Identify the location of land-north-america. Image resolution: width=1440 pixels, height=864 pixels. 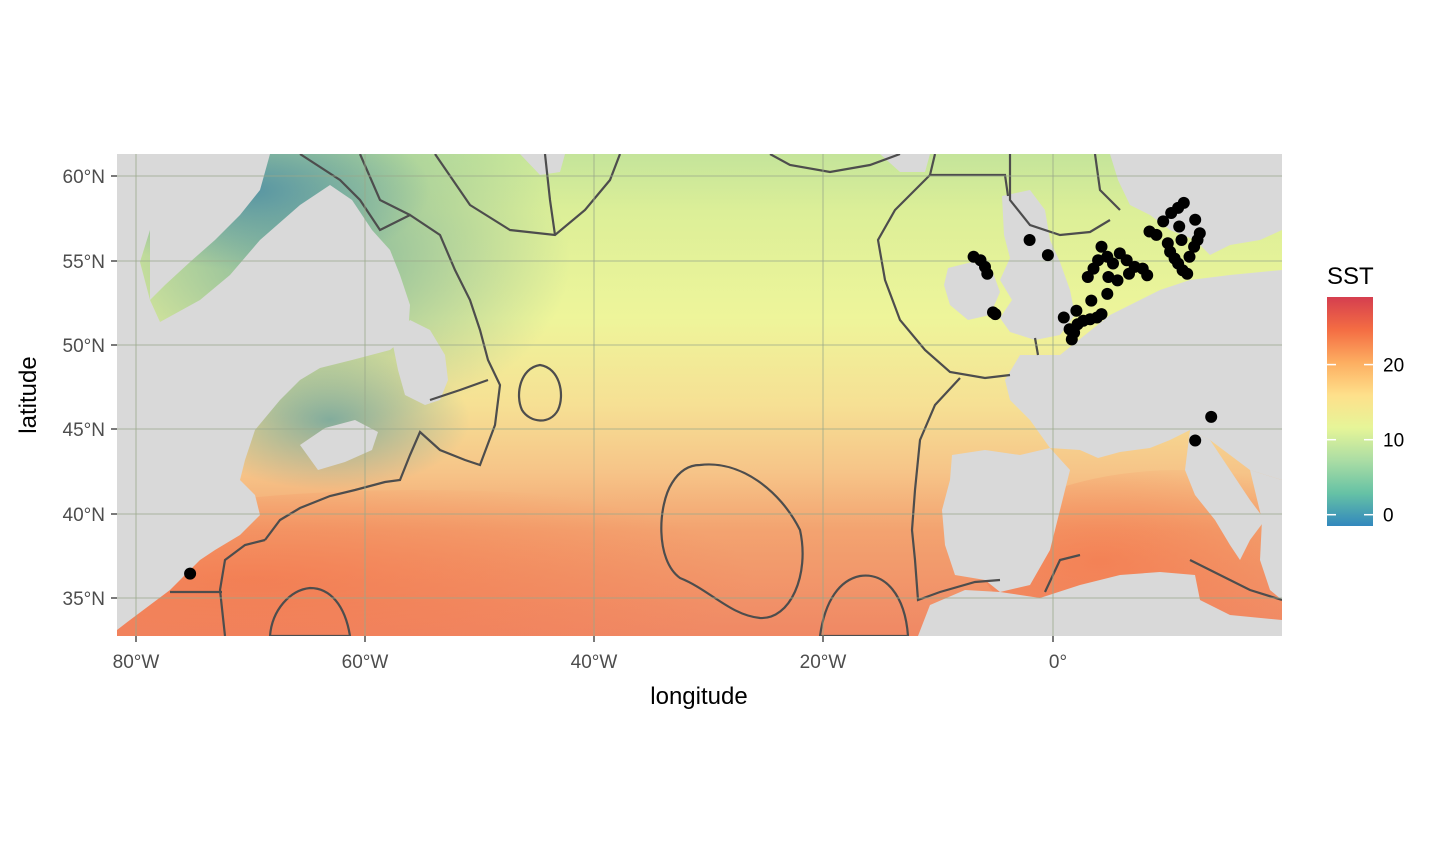
(263, 392).